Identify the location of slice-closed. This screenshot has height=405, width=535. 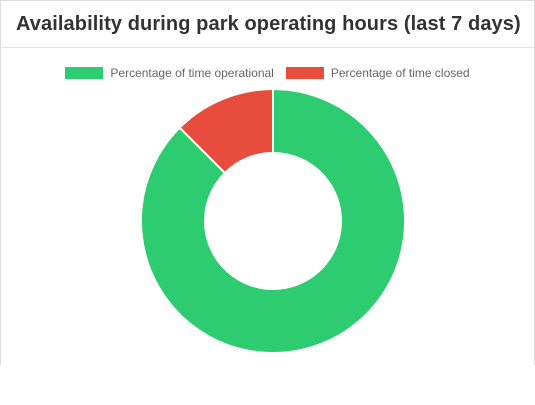
(226, 131).